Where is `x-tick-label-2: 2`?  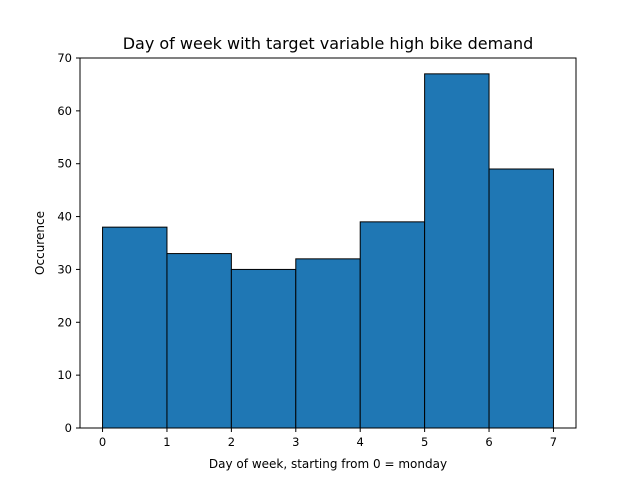 x-tick-label-2: 2 is located at coordinates (231, 442).